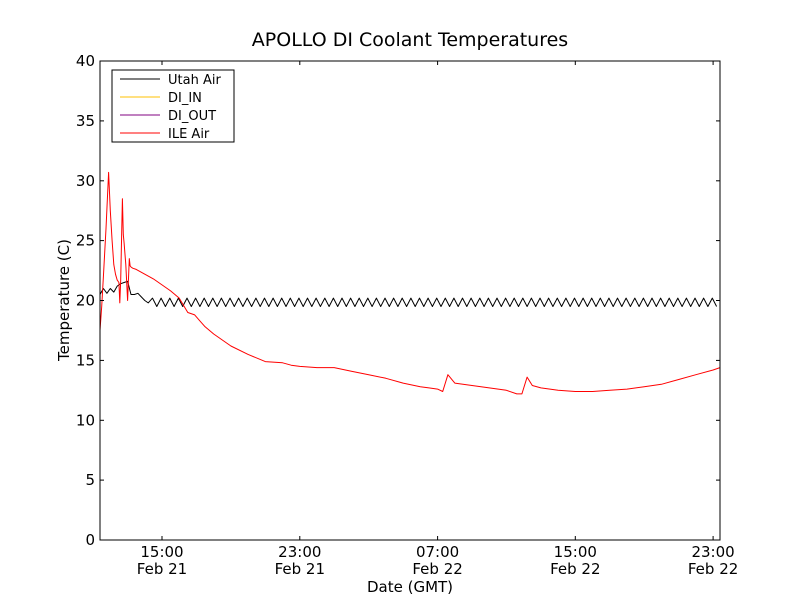  I want to click on legend-label-di-in: DI_IN, so click(185, 98).